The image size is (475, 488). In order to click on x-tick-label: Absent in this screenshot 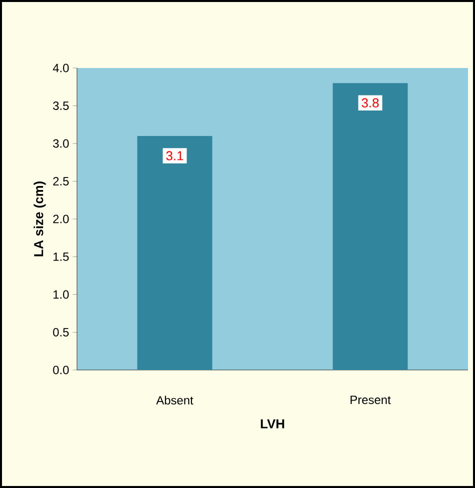, I will do `click(175, 400)`.